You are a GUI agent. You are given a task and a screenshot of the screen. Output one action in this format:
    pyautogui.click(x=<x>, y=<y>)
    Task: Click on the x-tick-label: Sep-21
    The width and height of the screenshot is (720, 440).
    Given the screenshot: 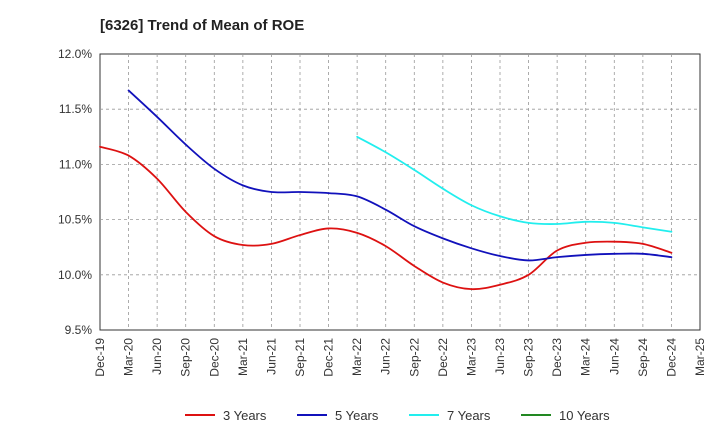 What is the action you would take?
    pyautogui.click(x=300, y=357)
    